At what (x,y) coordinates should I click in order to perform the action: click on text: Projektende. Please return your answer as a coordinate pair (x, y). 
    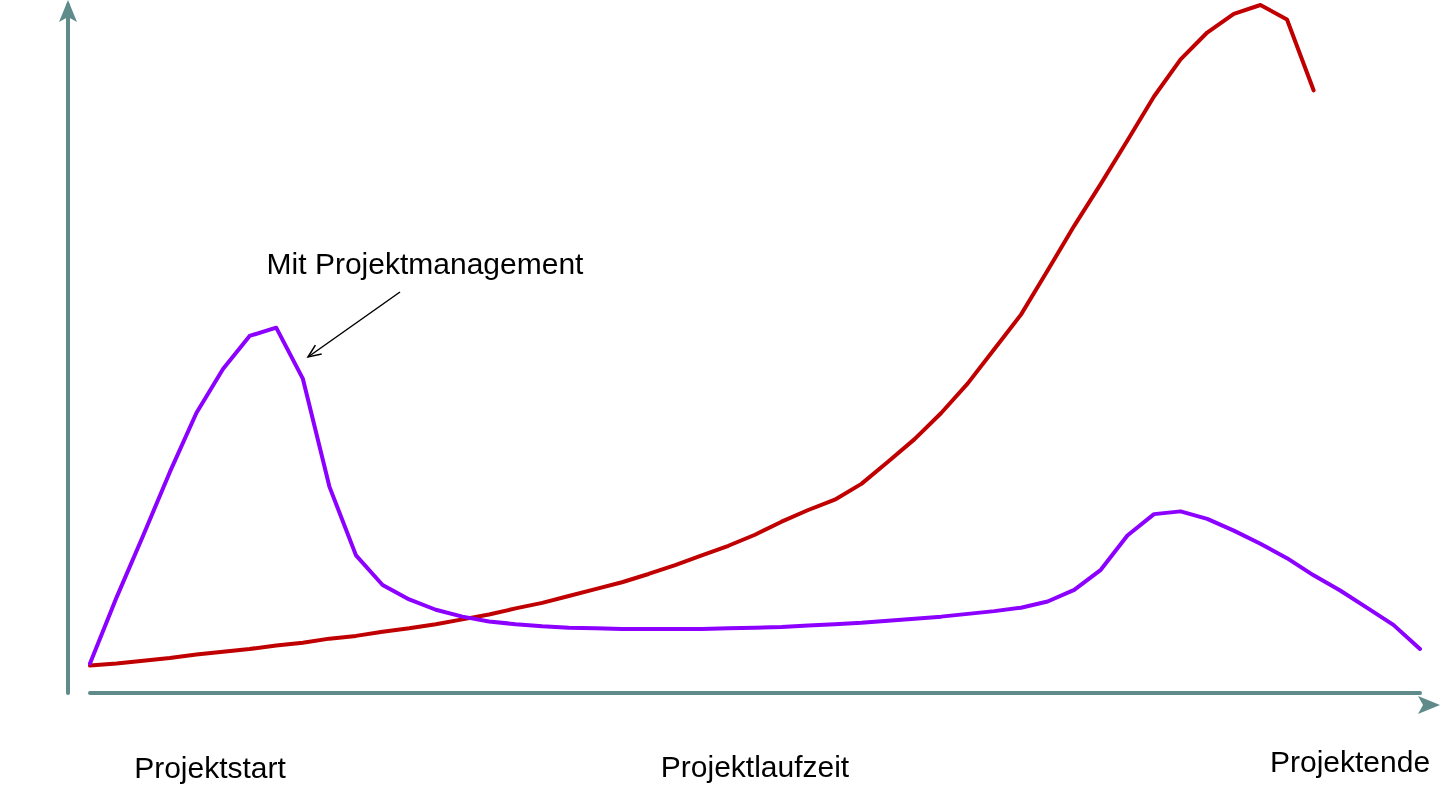
    Looking at the image, I should click on (1350, 761).